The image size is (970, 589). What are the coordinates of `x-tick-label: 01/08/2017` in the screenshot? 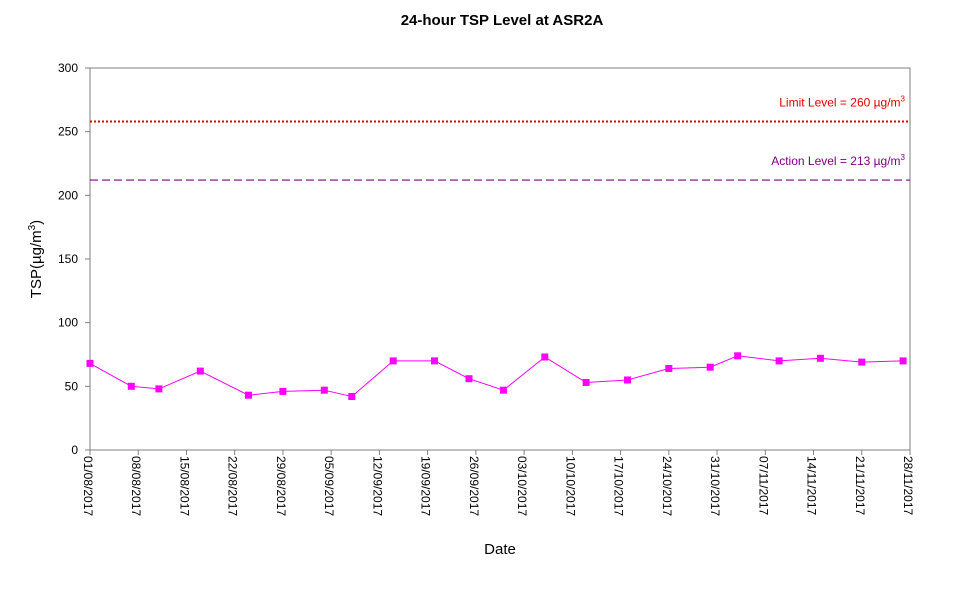 It's located at (88, 486).